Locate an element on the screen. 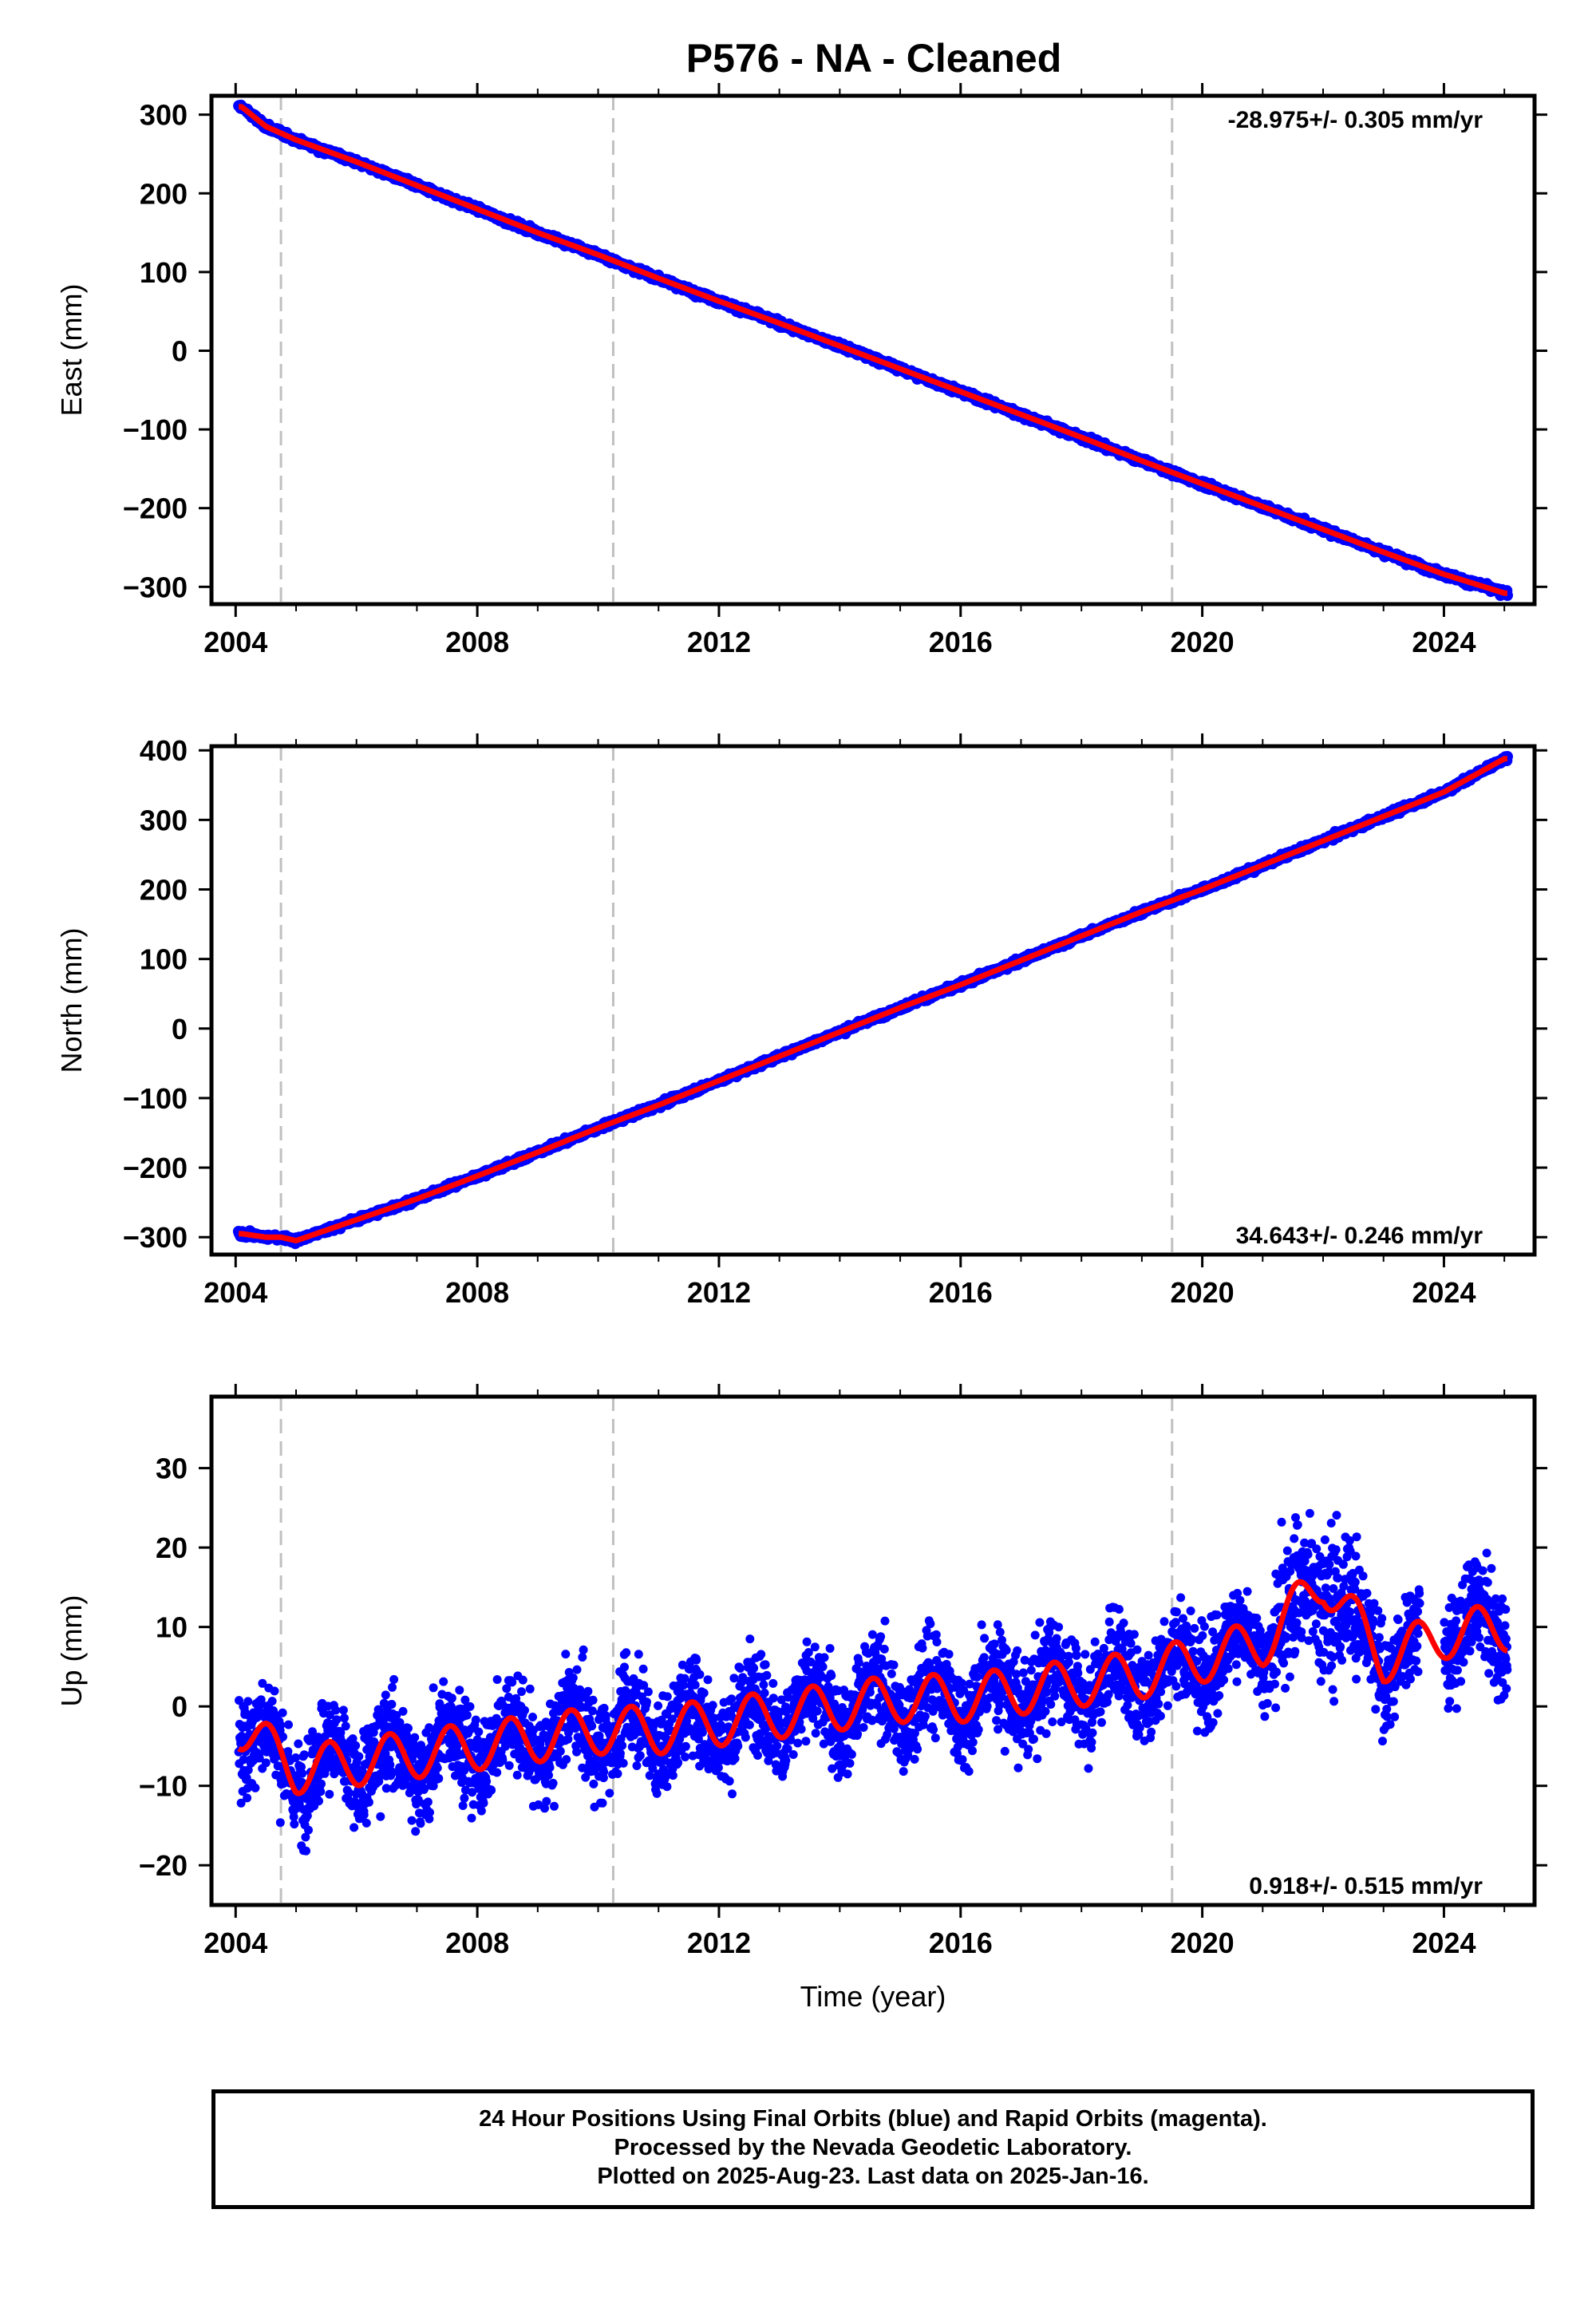 This screenshot has height=2316, width=1596. east-ytick-label: 200 is located at coordinates (164, 193).